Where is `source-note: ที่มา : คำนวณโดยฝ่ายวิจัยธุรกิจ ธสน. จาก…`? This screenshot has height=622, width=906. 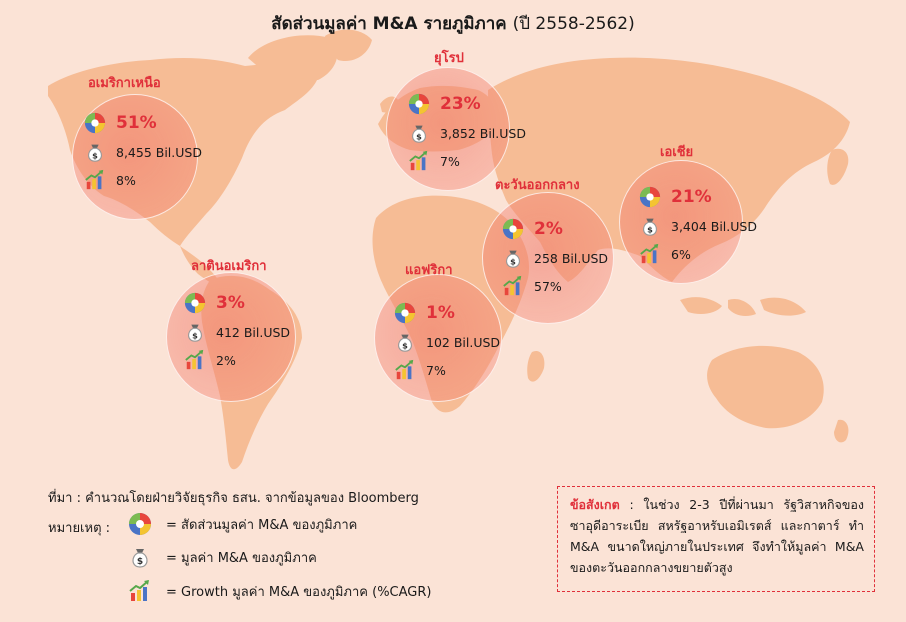 source-note: ที่มา : คำนวณโดยฝ่ายวิจัยธุรกิจ ธสน. จาก… is located at coordinates (233, 498).